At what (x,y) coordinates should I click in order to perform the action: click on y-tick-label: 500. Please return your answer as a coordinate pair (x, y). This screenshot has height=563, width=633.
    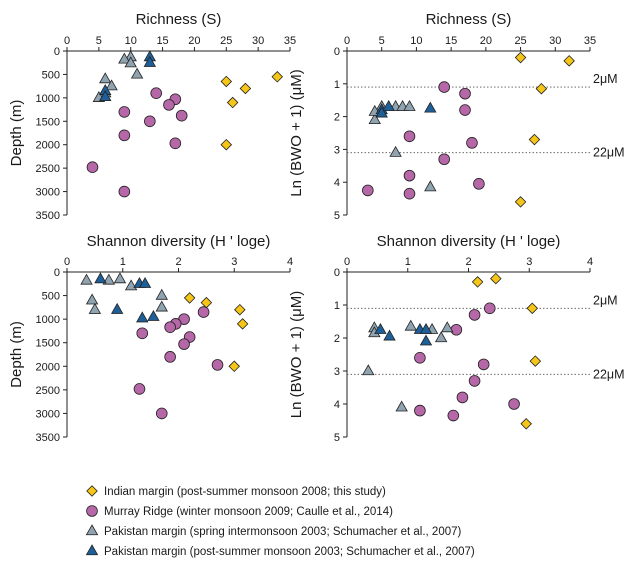
    Looking at the image, I should click on (51, 297).